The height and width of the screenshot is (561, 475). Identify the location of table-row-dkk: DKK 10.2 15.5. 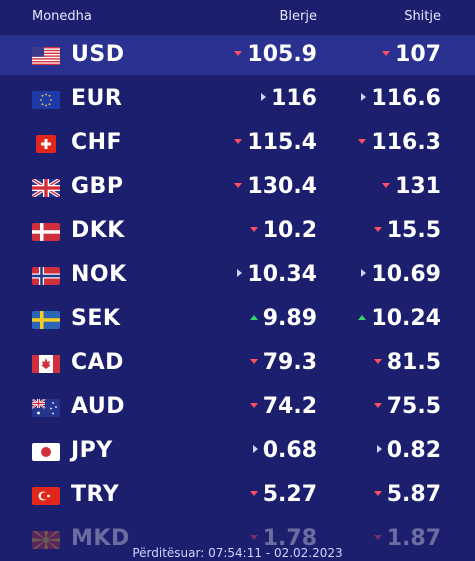
(237, 231).